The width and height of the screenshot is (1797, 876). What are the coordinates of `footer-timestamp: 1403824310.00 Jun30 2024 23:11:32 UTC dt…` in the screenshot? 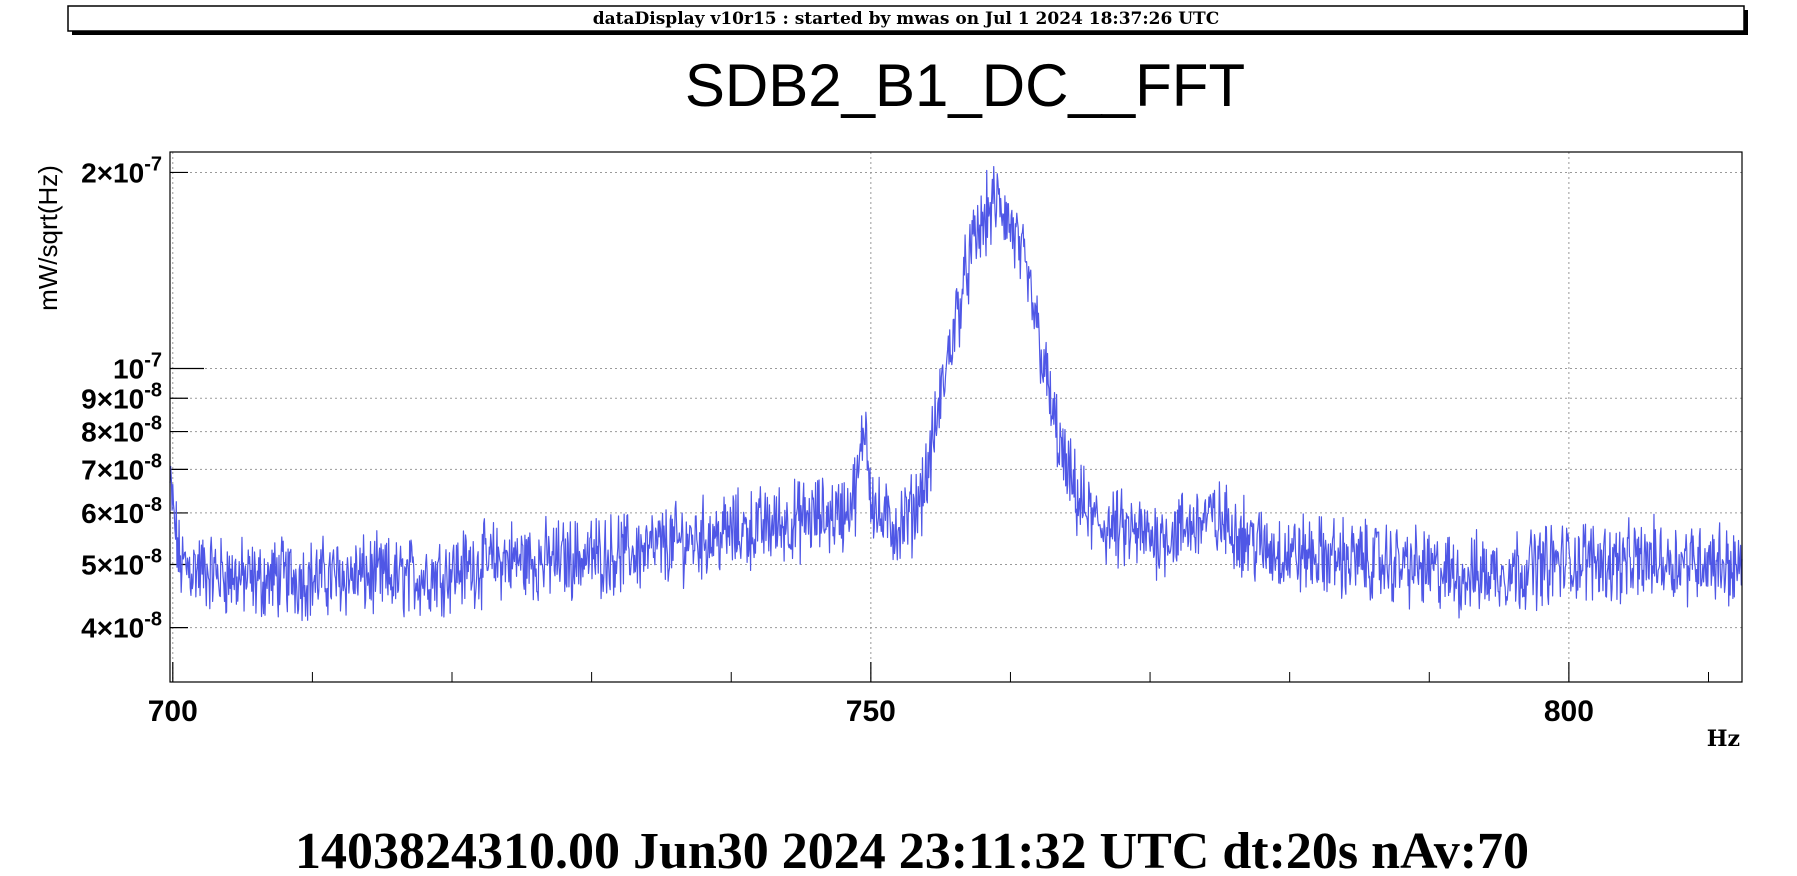 It's located at (912, 849).